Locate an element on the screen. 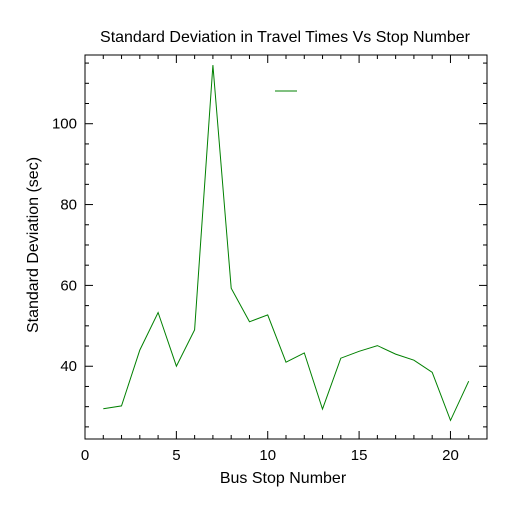 Image resolution: width=512 pixels, height=512 pixels. y-tick-label: 100 is located at coordinates (64, 124).